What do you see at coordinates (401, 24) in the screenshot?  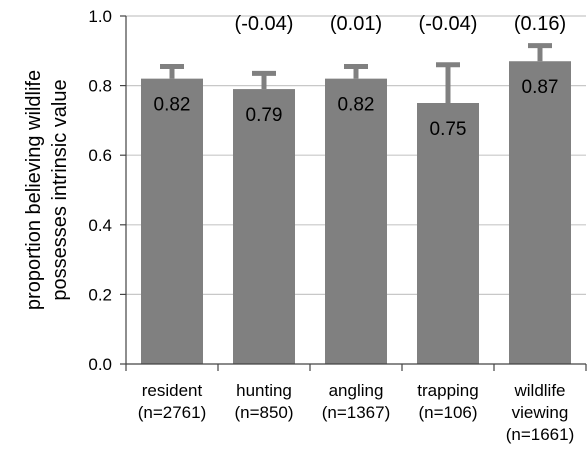 I see `difference-labels: (-0.04) (0.01) (-0.04) (0.16)` at bounding box center [401, 24].